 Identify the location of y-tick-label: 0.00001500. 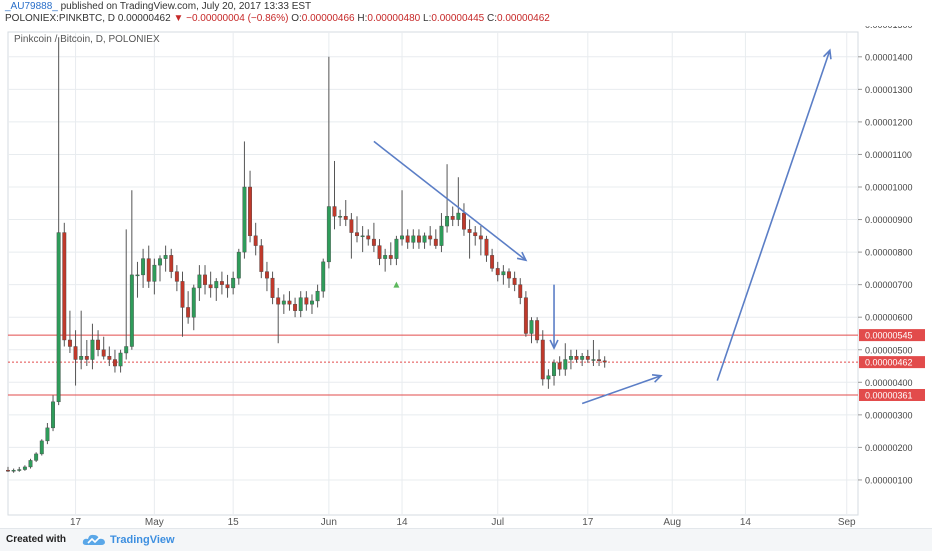
(889, 28).